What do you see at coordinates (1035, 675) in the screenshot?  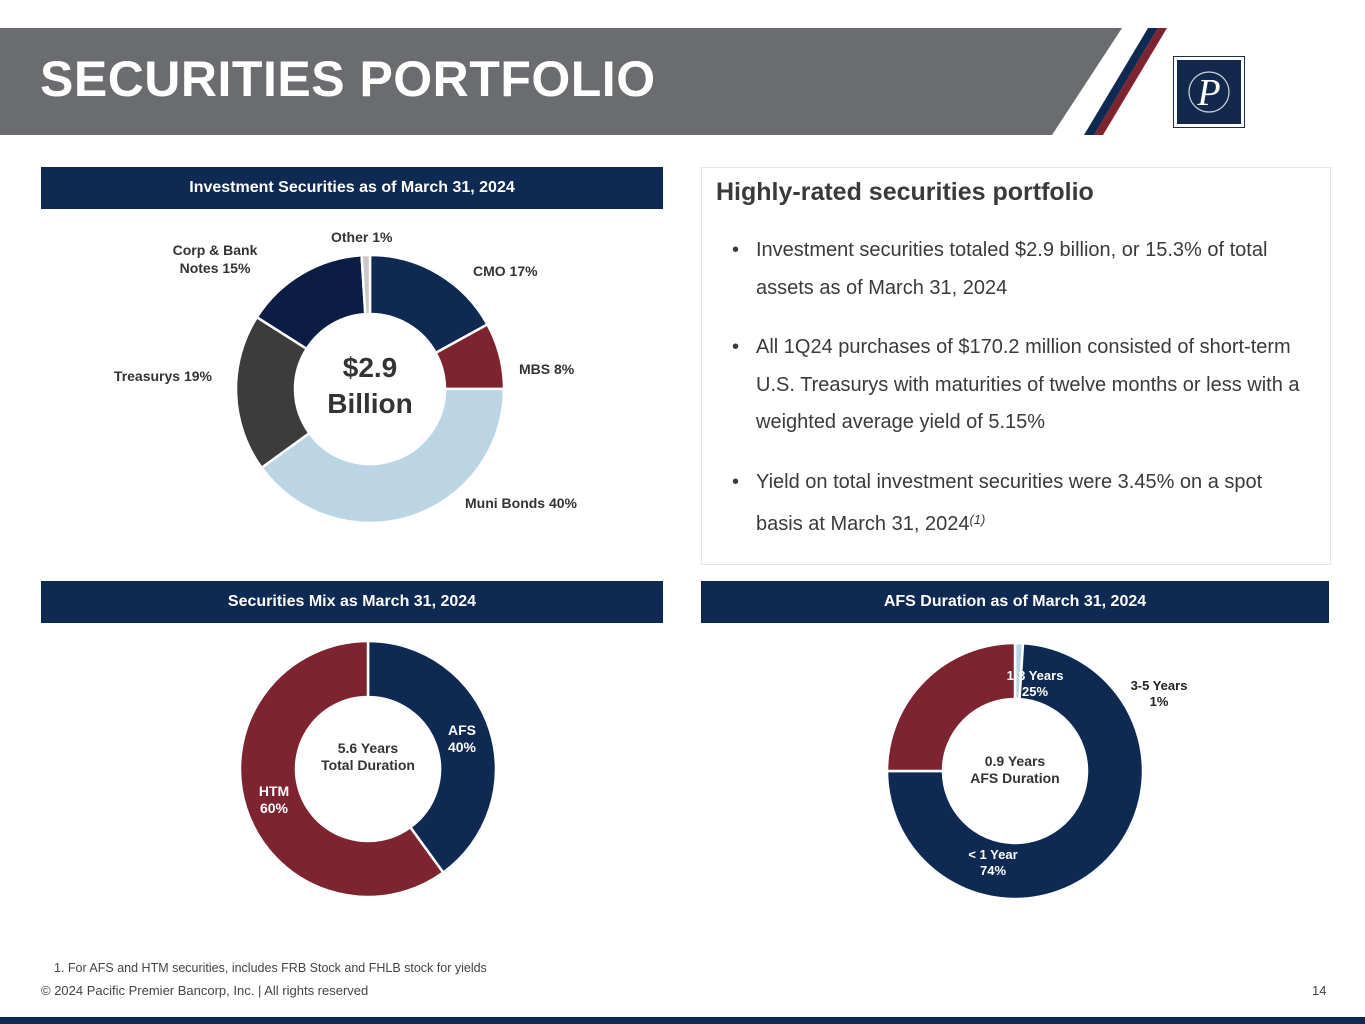 I see `slice-label-1-3-years-name: 1-3 Years` at bounding box center [1035, 675].